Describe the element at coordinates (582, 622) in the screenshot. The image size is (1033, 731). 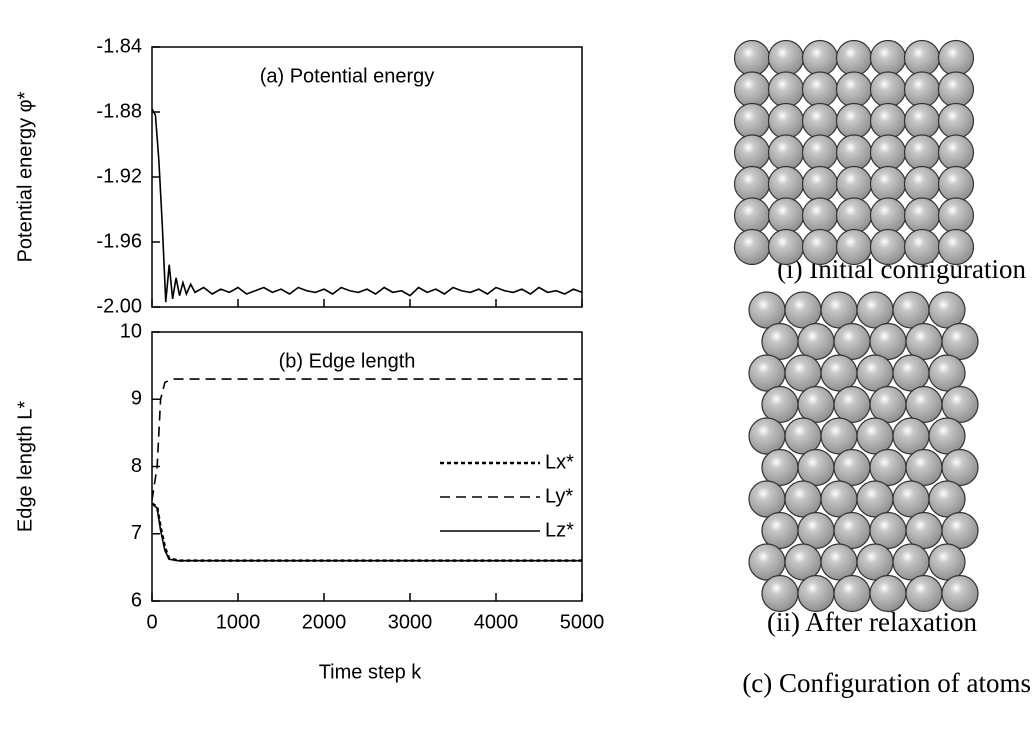
I see `x-tick-label: 5000` at that location.